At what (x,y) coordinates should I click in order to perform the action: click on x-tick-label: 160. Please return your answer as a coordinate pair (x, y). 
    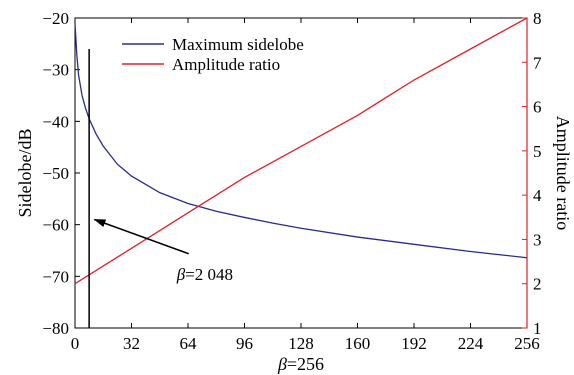
    Looking at the image, I should click on (358, 343).